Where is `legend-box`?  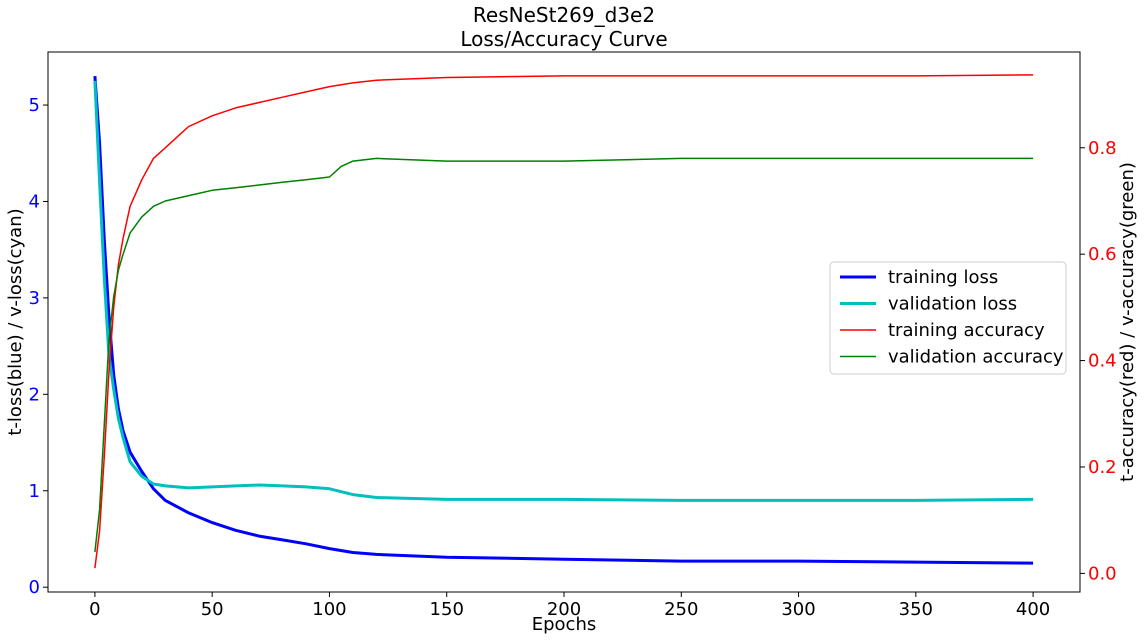 legend-box is located at coordinates (948, 318).